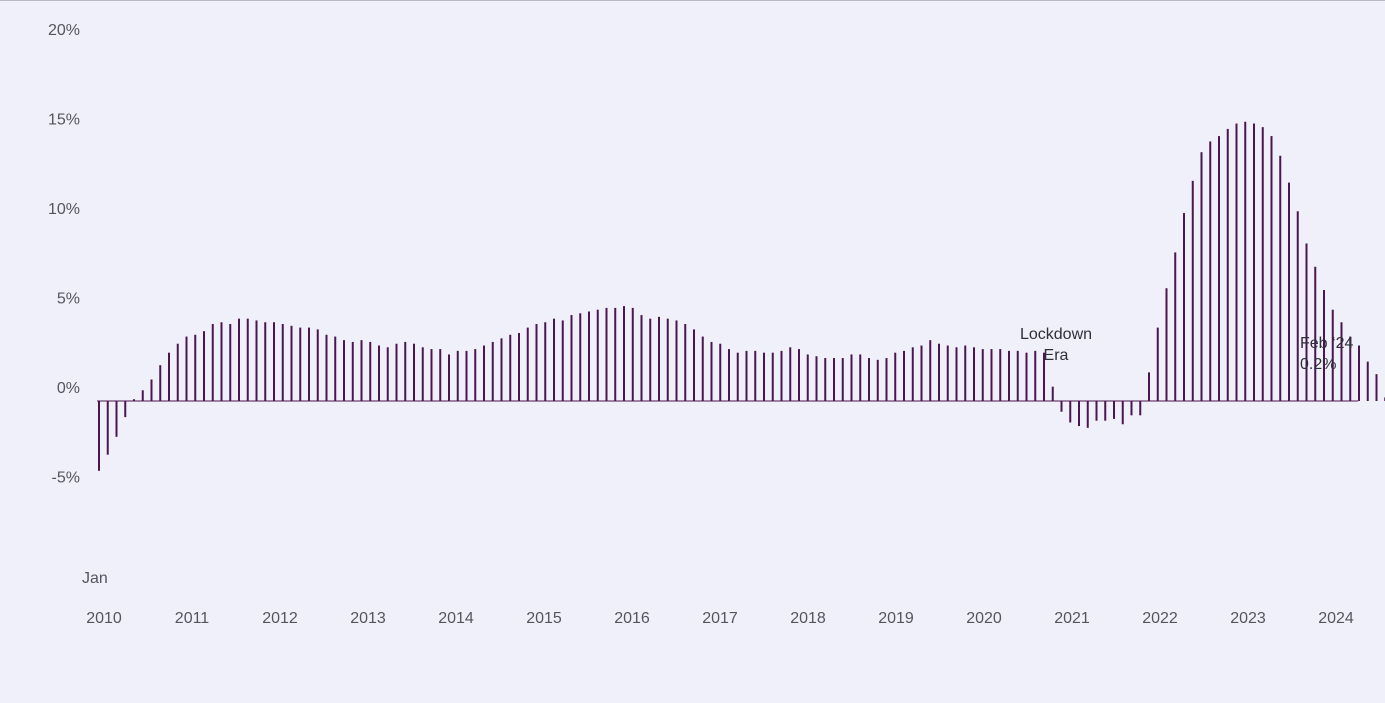 Image resolution: width=1385 pixels, height=703 pixels. Describe the element at coordinates (368, 618) in the screenshot. I see `x-tick-label-2013: 2013` at that location.